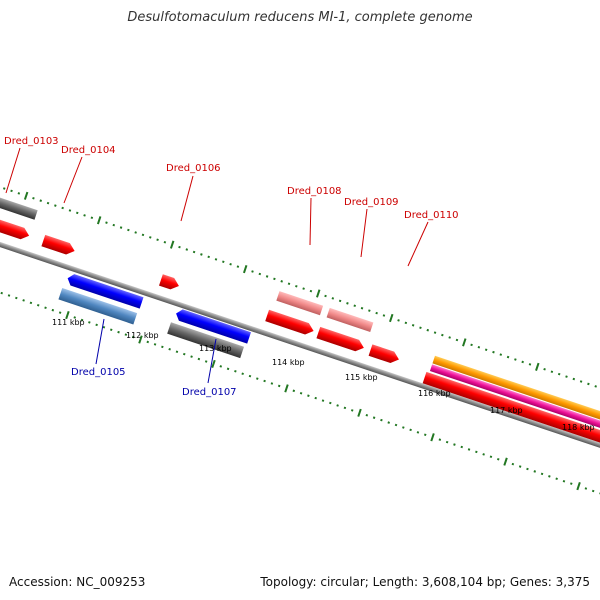 This screenshot has width=600, height=600. What do you see at coordinates (300, 303) in the screenshot?
I see `gene-feature-dred0108` at bounding box center [300, 303].